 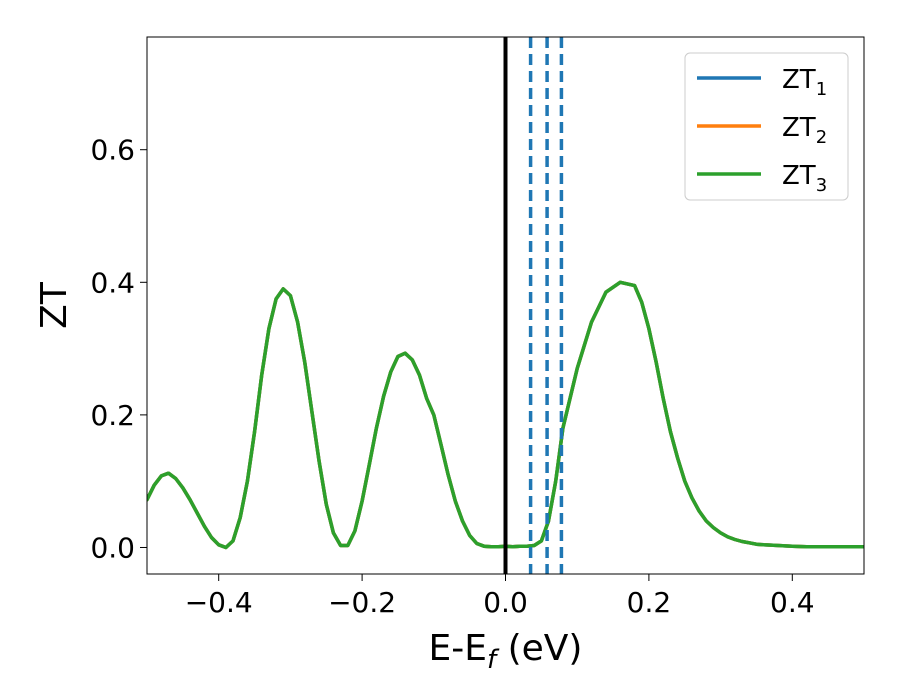 I want to click on legend-label-zt2: ZT2, so click(x=804, y=130).